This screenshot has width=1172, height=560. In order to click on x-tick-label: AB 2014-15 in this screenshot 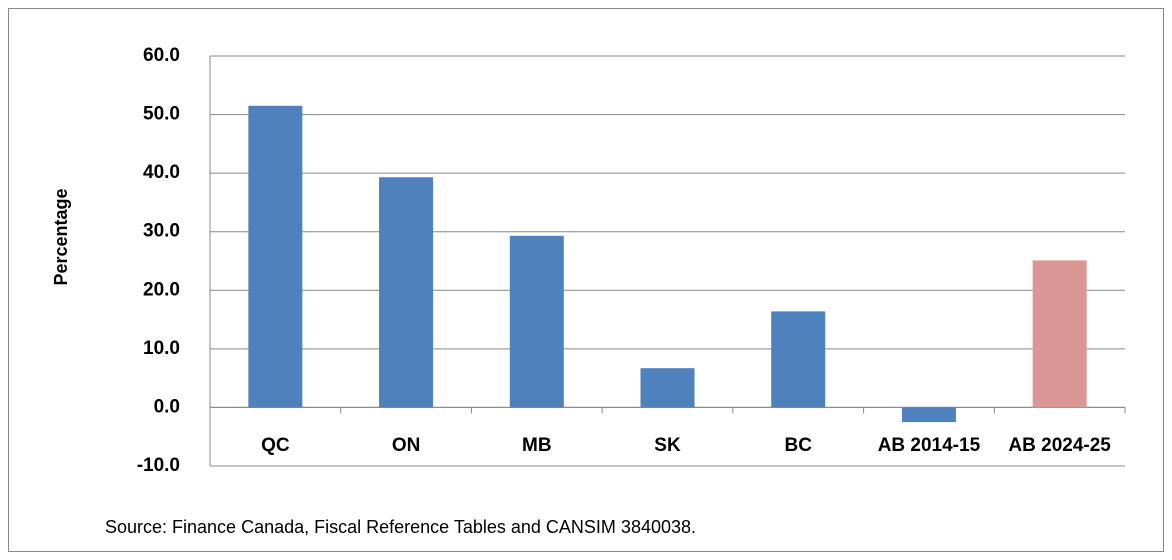, I will do `click(929, 445)`.